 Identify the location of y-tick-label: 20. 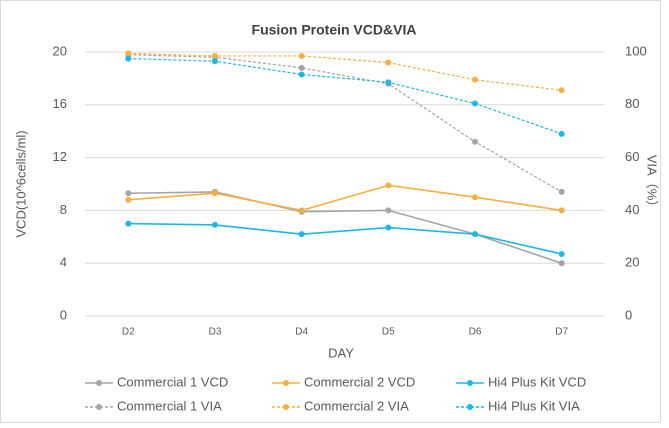
(60, 50).